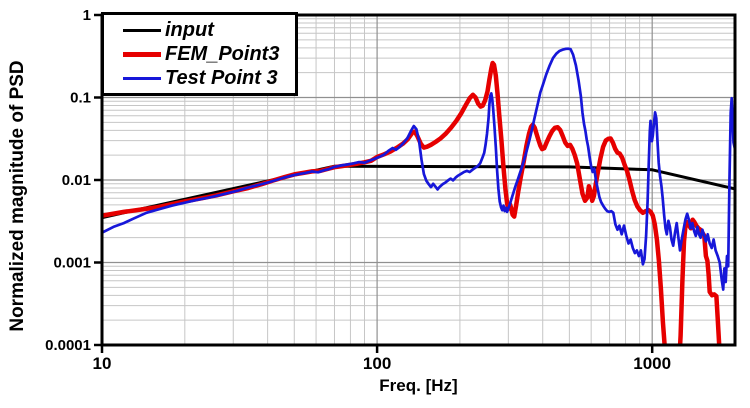  I want to click on y-tick-label: 0.01, so click(76, 180).